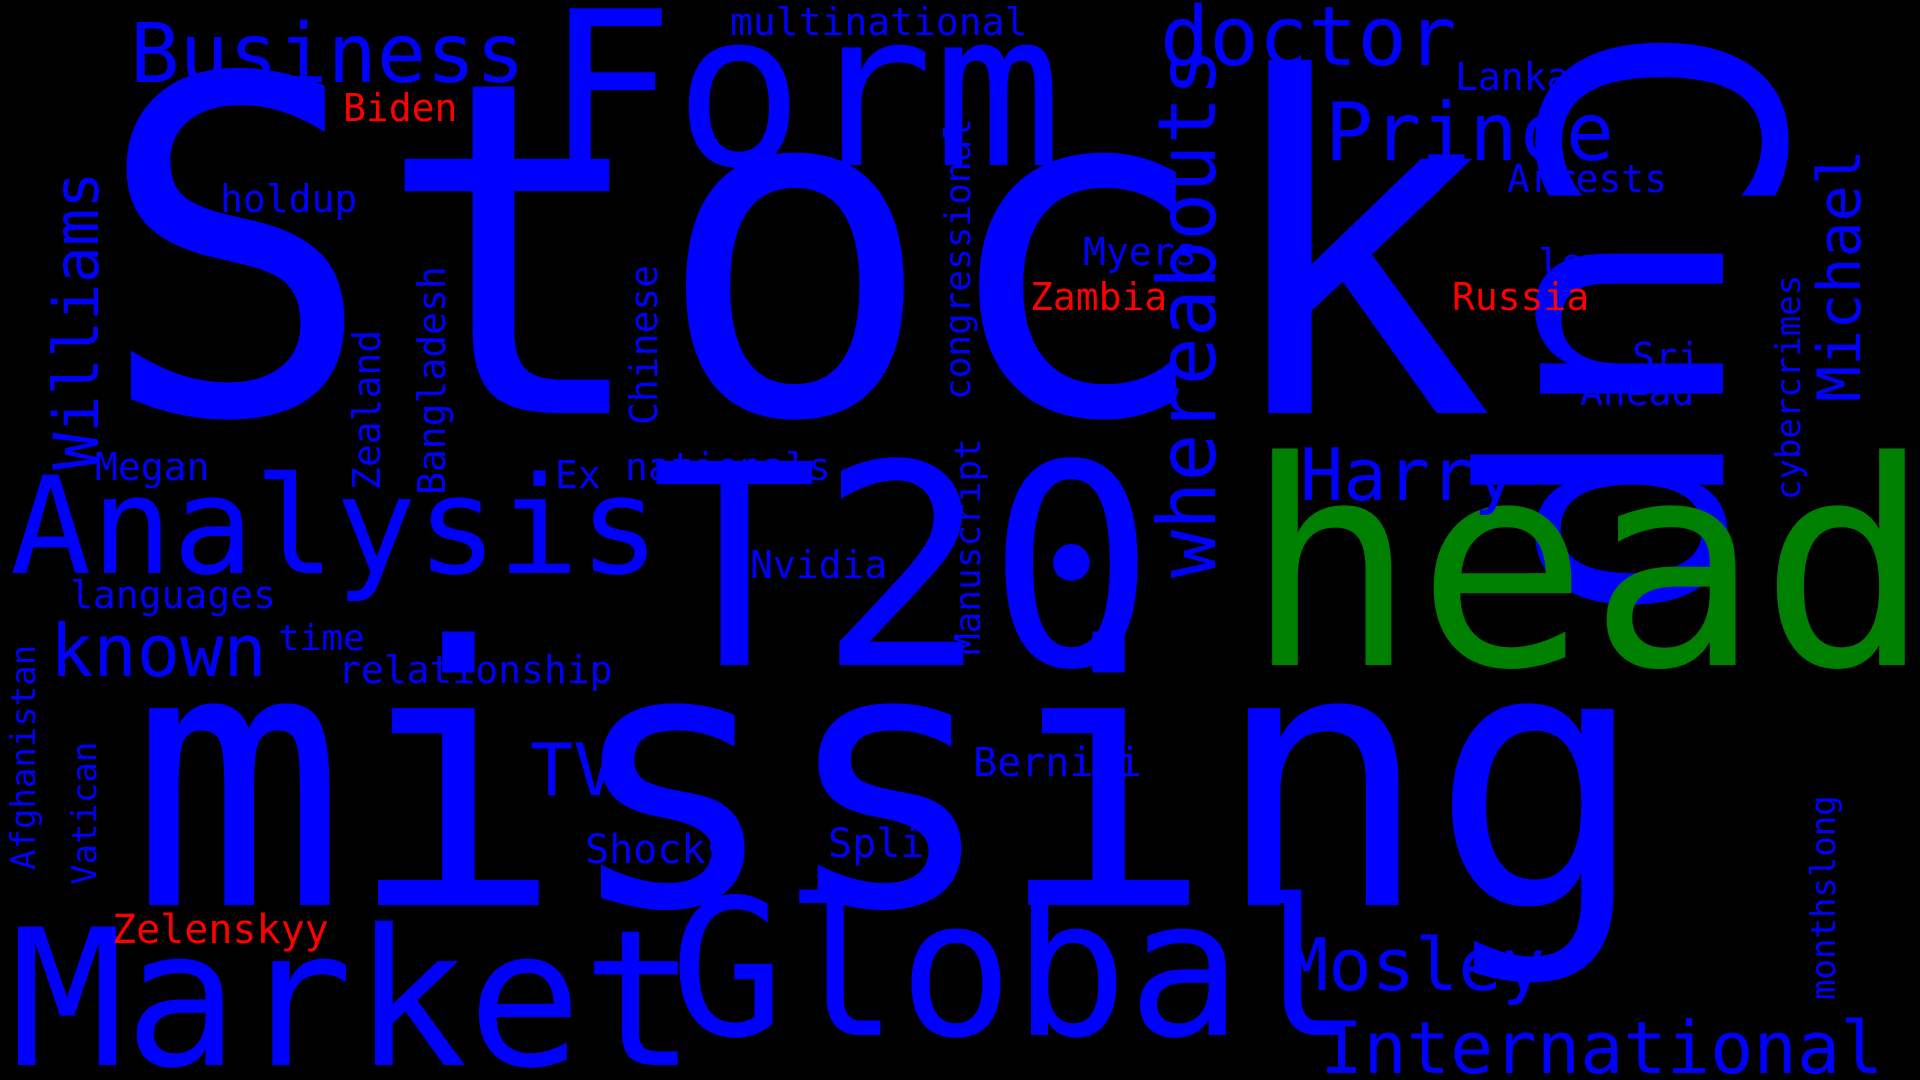 The width and height of the screenshot is (1920, 1080). I want to click on word-zealand: Zealand, so click(367, 410).